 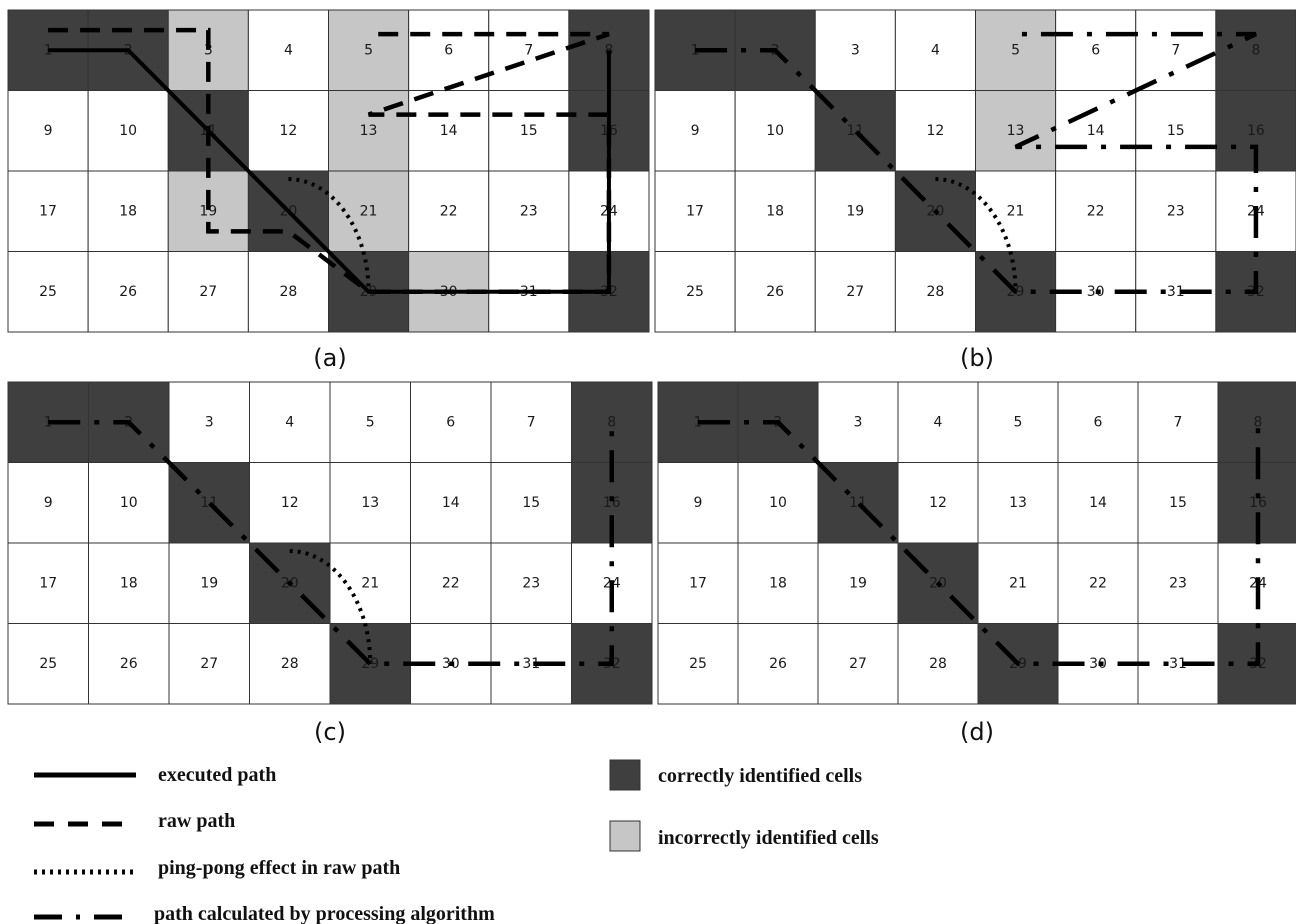 I want to click on cell-number: 15, so click(x=529, y=131).